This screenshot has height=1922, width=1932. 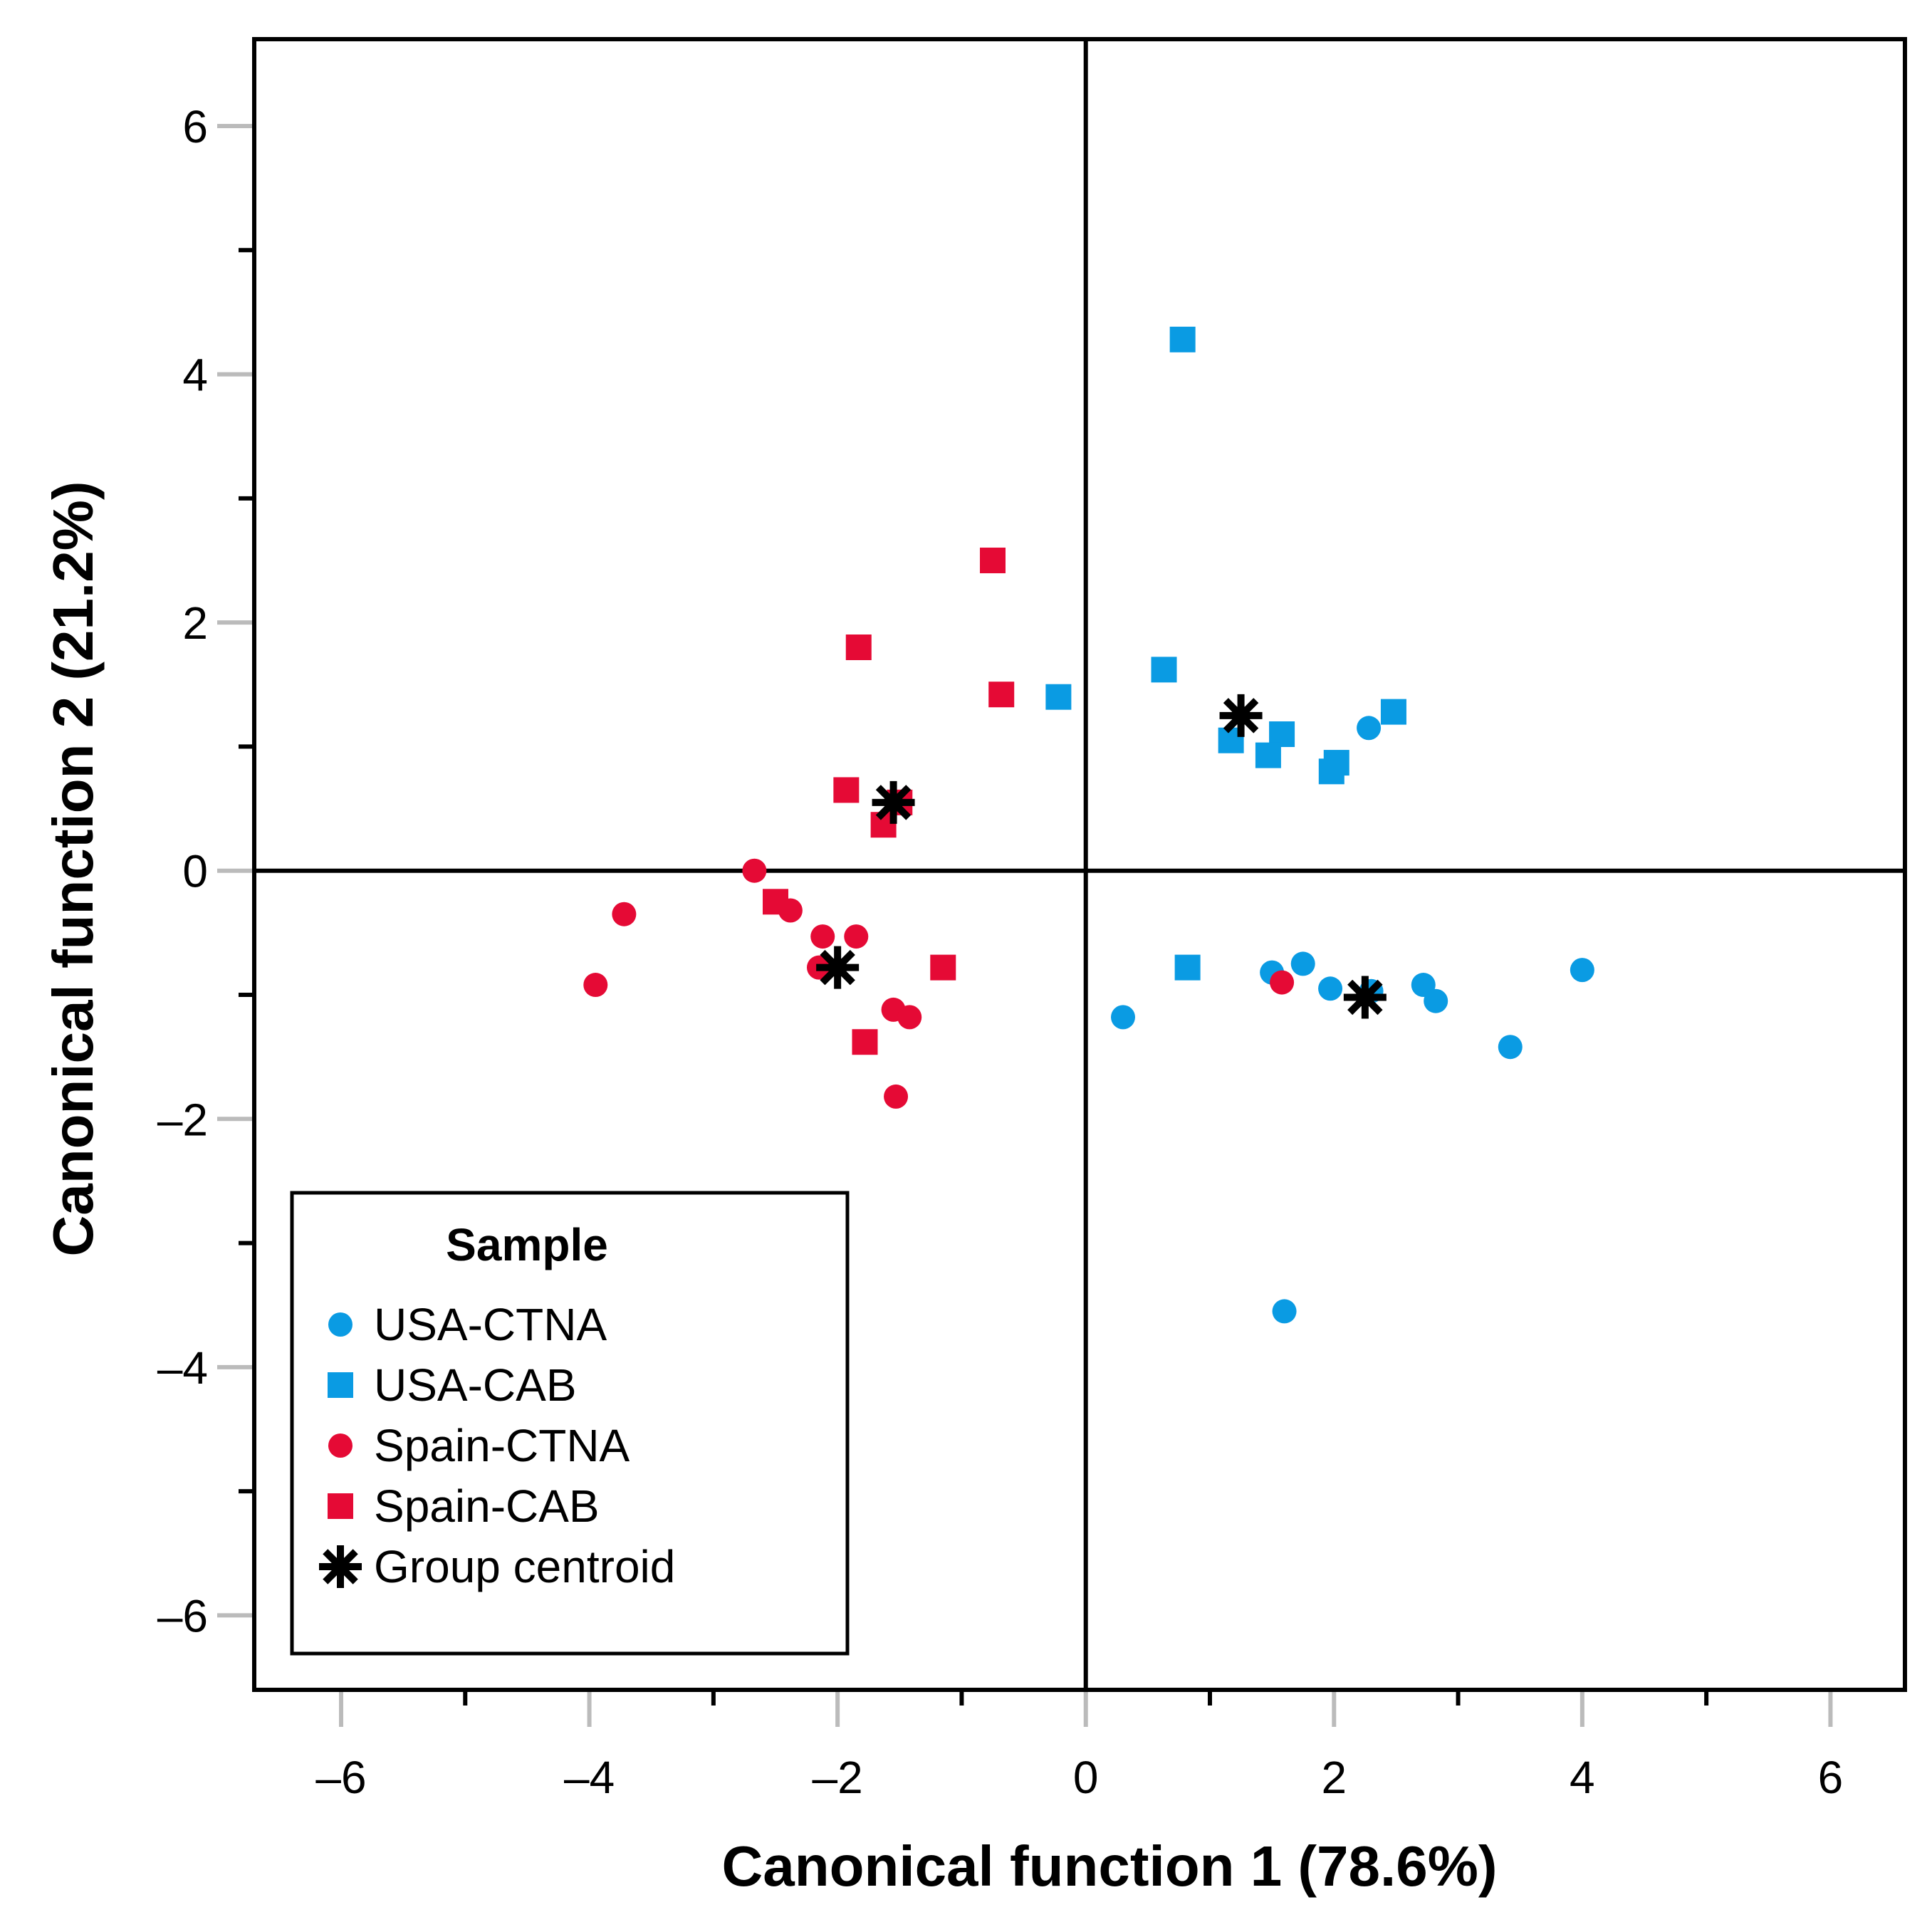 What do you see at coordinates (341, 1324) in the screenshot?
I see `legend-marker-usa-ctna` at bounding box center [341, 1324].